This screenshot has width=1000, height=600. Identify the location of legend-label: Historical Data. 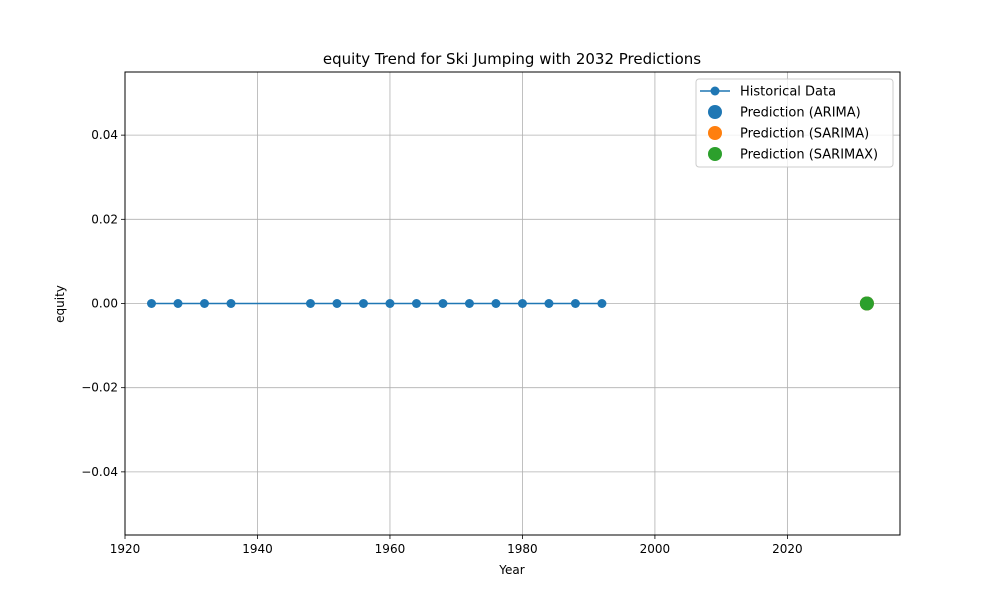
(788, 92).